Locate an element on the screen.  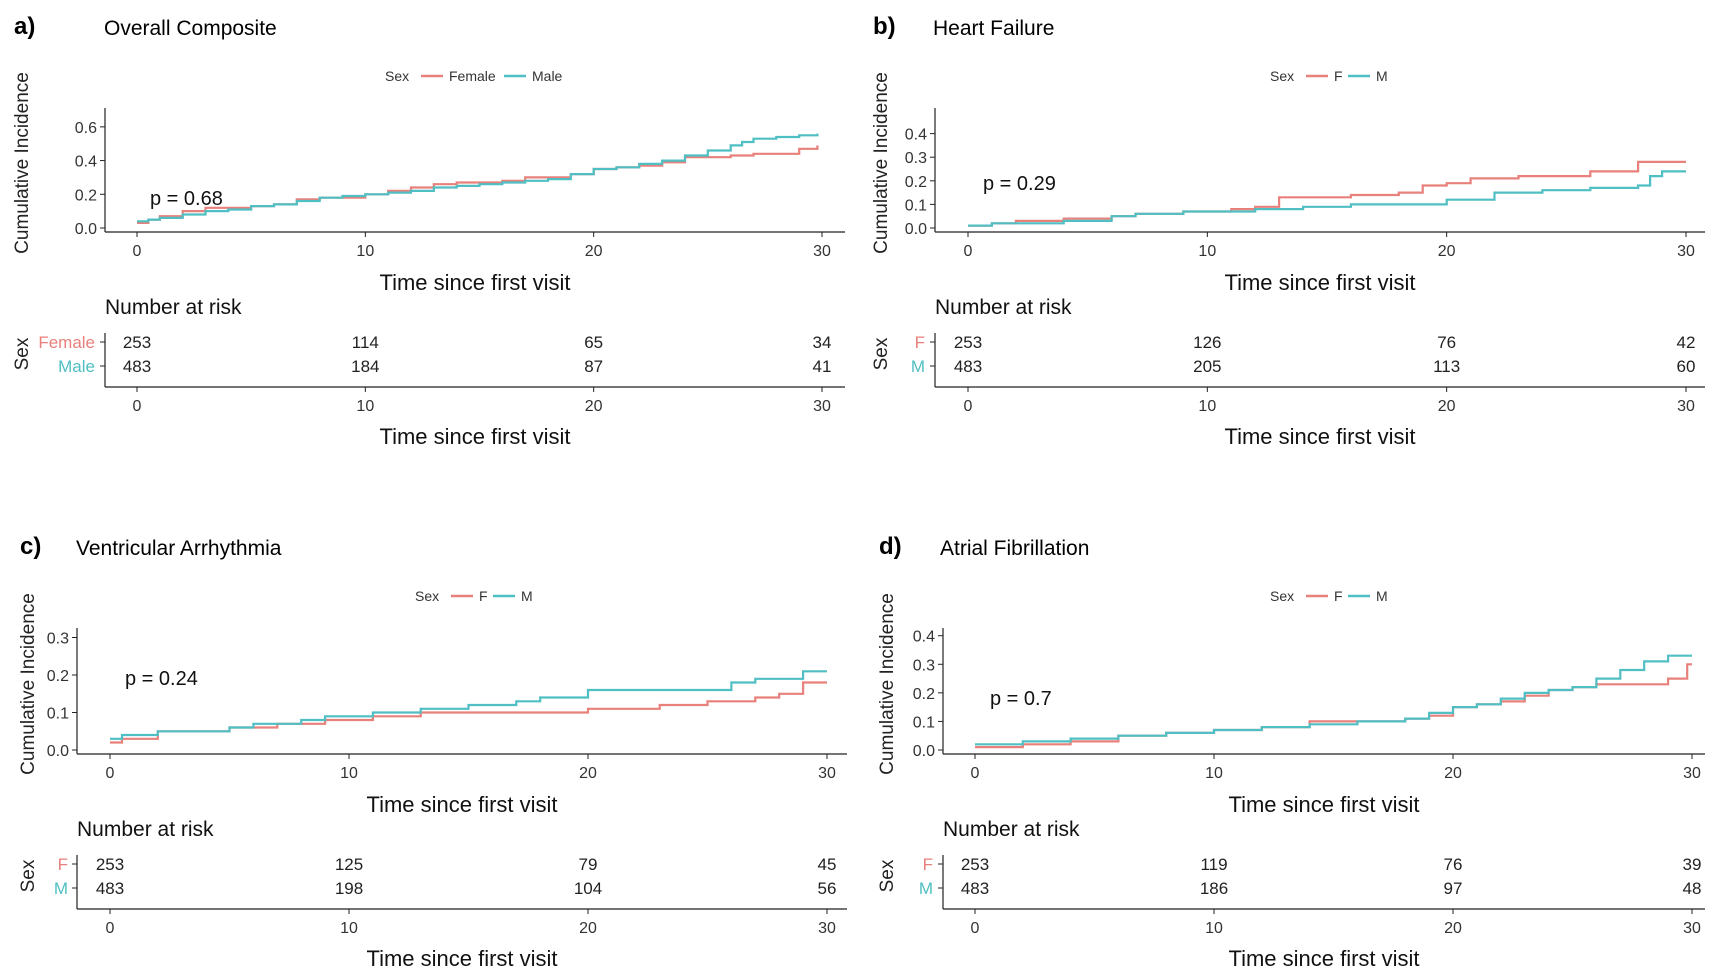
risk-count: 41 is located at coordinates (822, 366).